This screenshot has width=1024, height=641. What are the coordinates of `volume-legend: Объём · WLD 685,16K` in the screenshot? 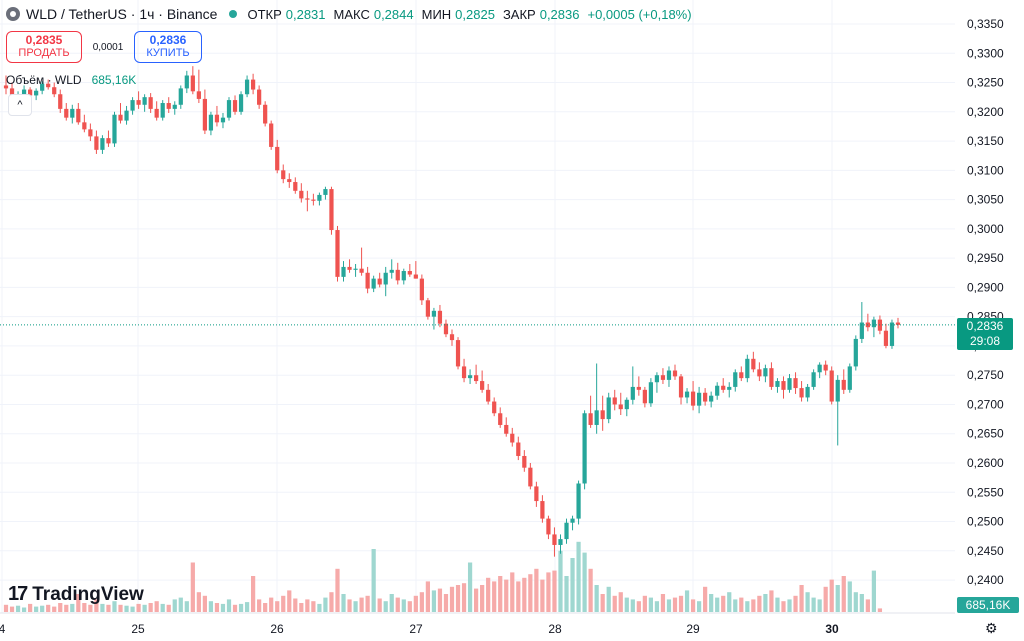 It's located at (71, 80).